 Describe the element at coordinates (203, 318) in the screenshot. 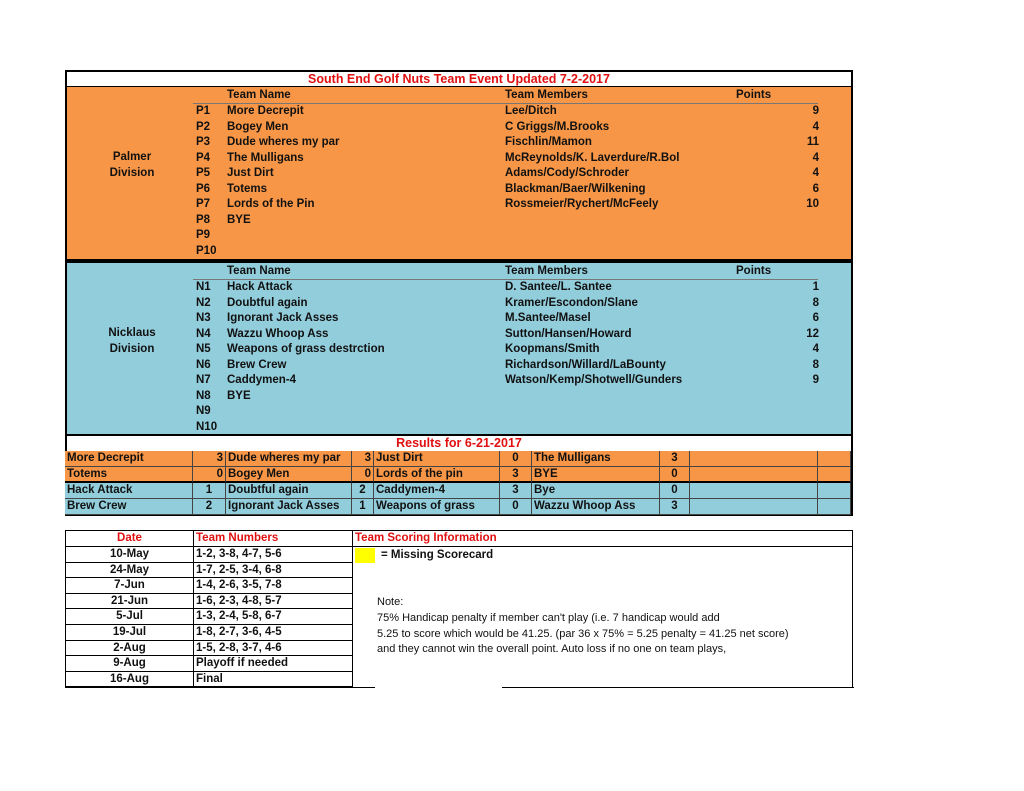

I see `team-code: N3` at that location.